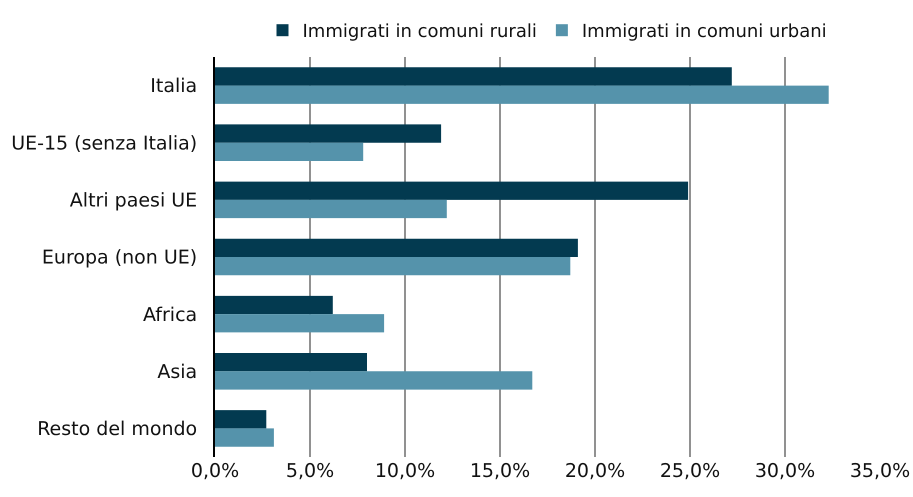  Describe the element at coordinates (690, 471) in the screenshot. I see `x-tick-label: 25,0%` at that location.